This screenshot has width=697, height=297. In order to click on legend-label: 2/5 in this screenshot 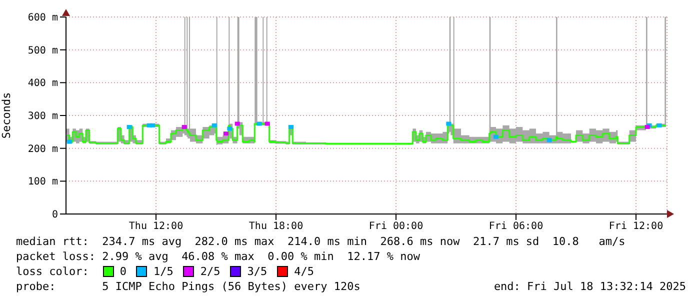, I will do `click(210, 271)`.